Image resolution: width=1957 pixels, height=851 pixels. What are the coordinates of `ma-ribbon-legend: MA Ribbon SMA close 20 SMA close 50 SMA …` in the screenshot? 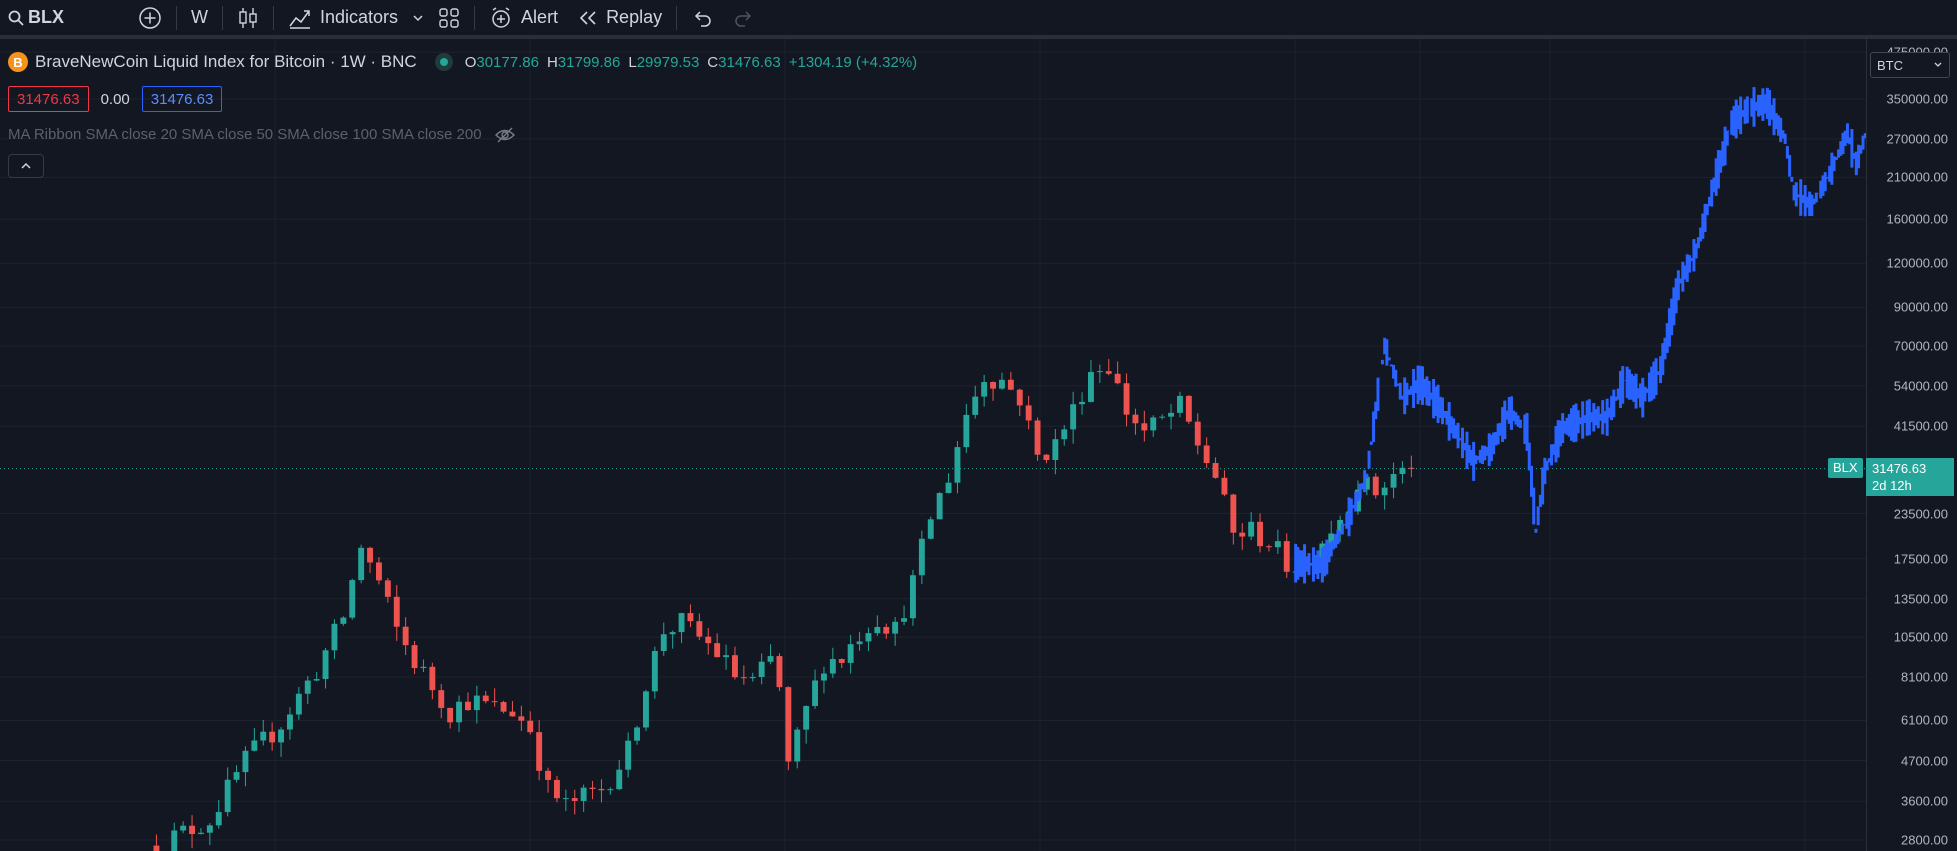 It's located at (262, 134).